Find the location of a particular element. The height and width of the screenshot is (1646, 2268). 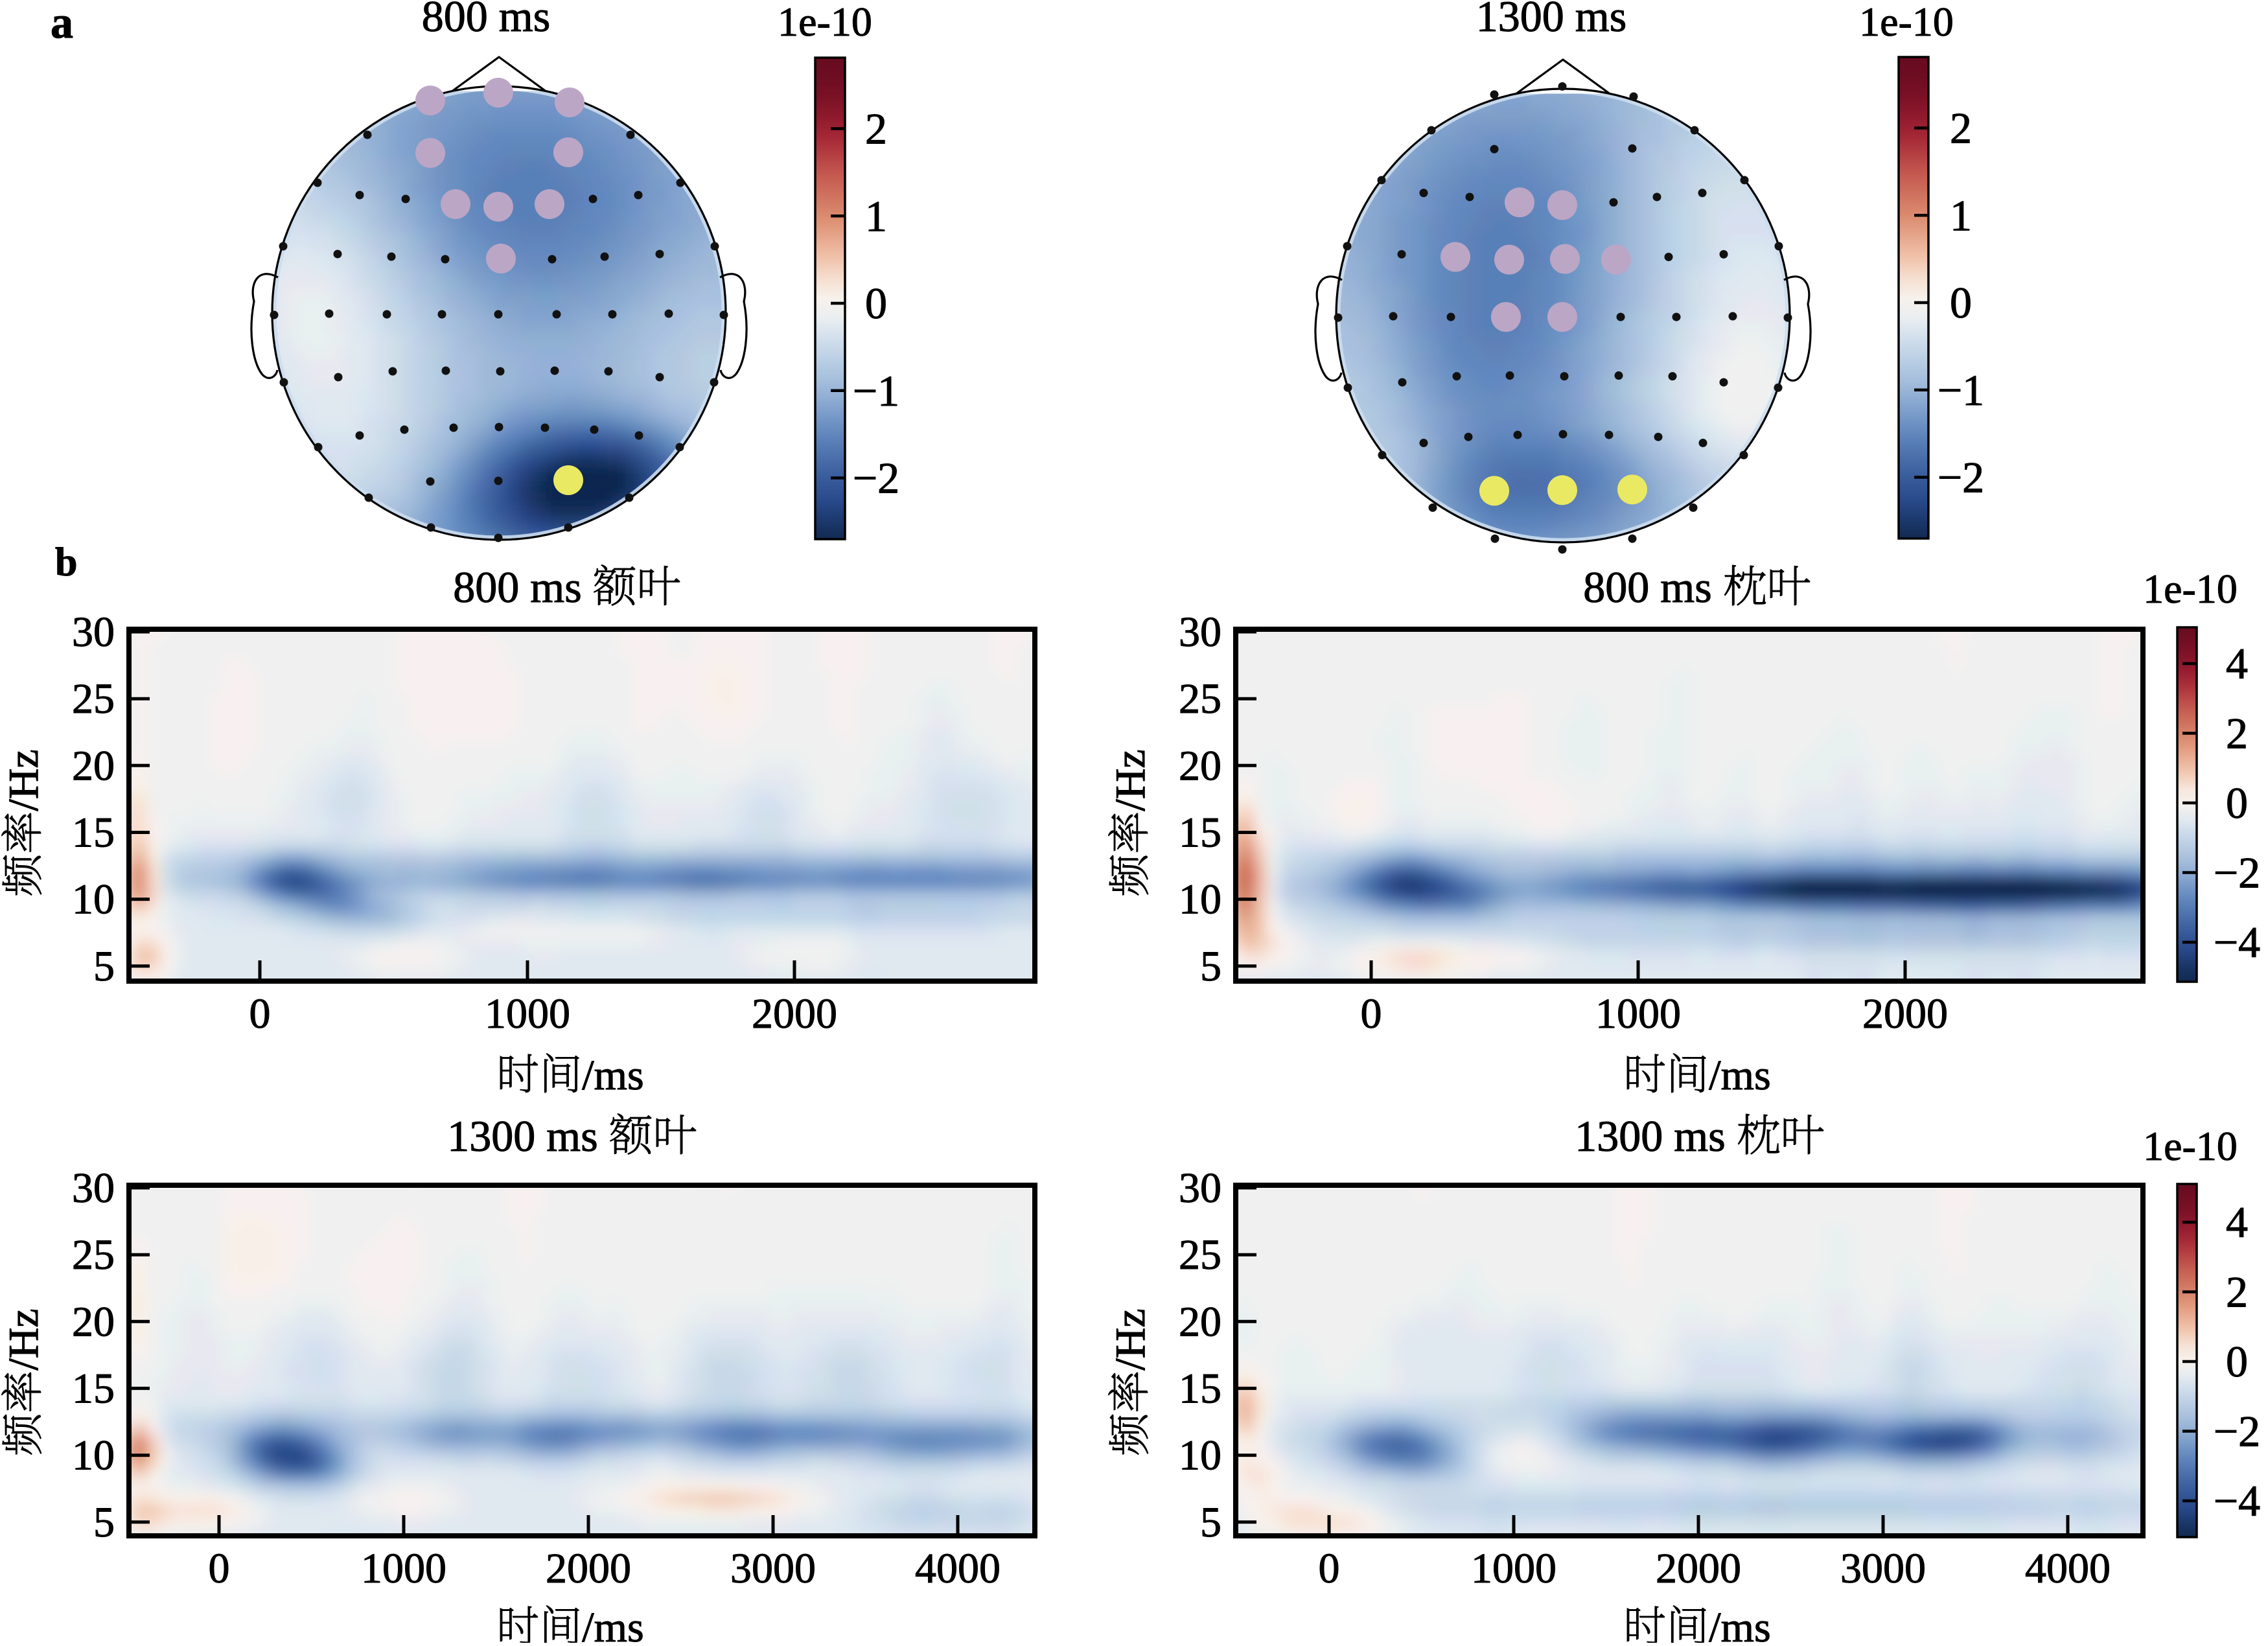

svg-text: 3000 is located at coordinates (773, 1568).